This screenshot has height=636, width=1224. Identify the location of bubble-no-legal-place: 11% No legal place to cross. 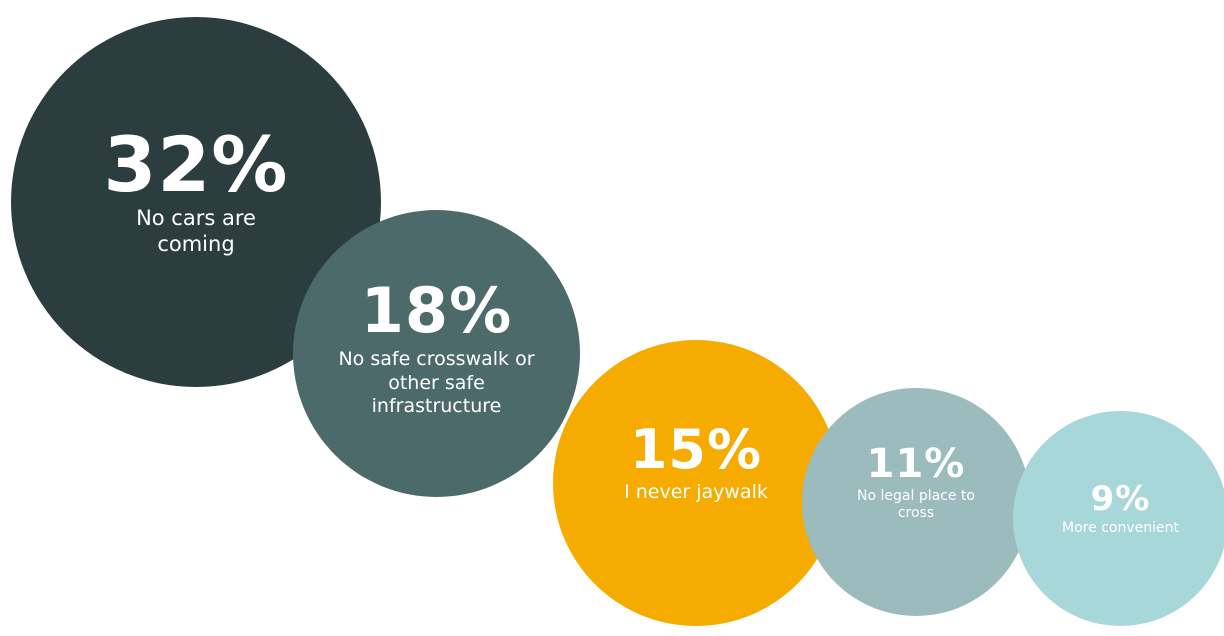
(916, 502).